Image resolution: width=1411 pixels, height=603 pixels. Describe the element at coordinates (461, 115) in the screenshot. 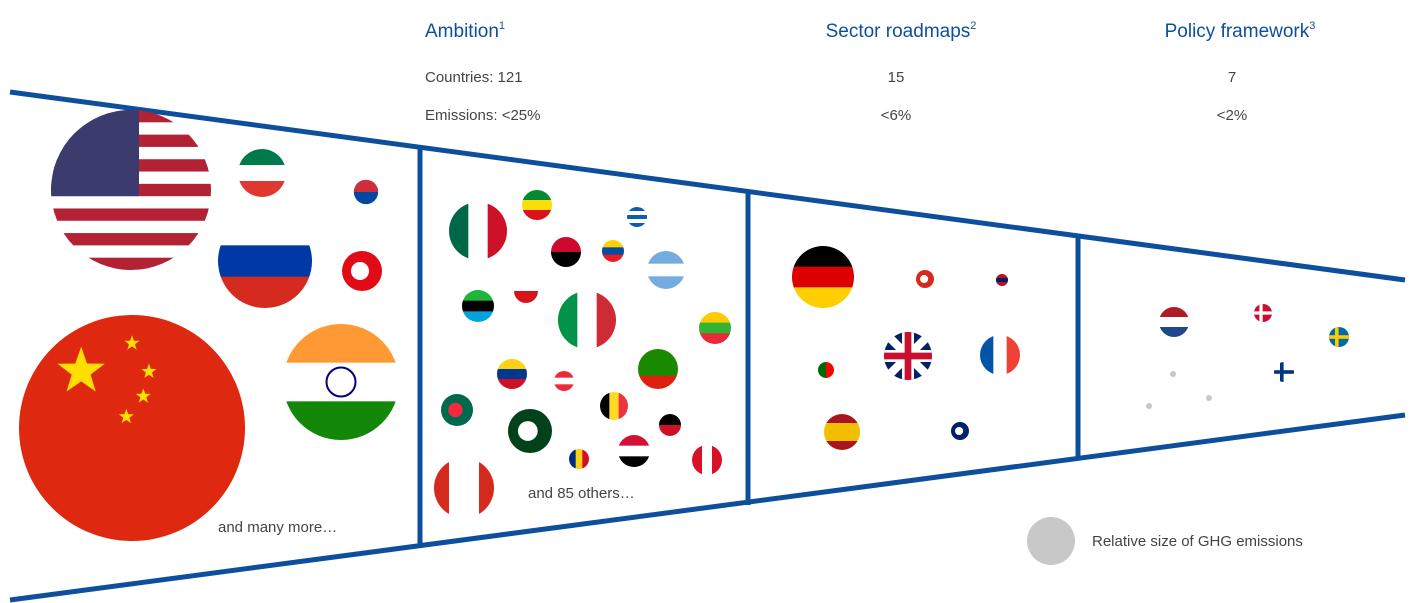

I see `row-label: Emissions:` at that location.